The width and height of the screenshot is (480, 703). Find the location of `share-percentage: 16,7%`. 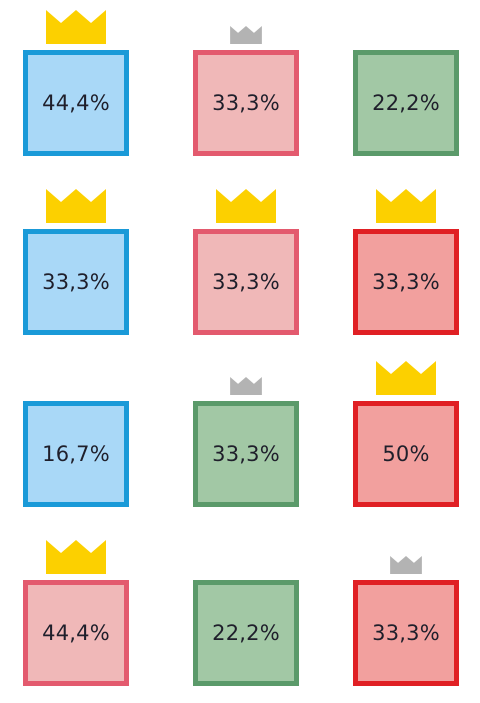

share-percentage: 16,7% is located at coordinates (76, 454).